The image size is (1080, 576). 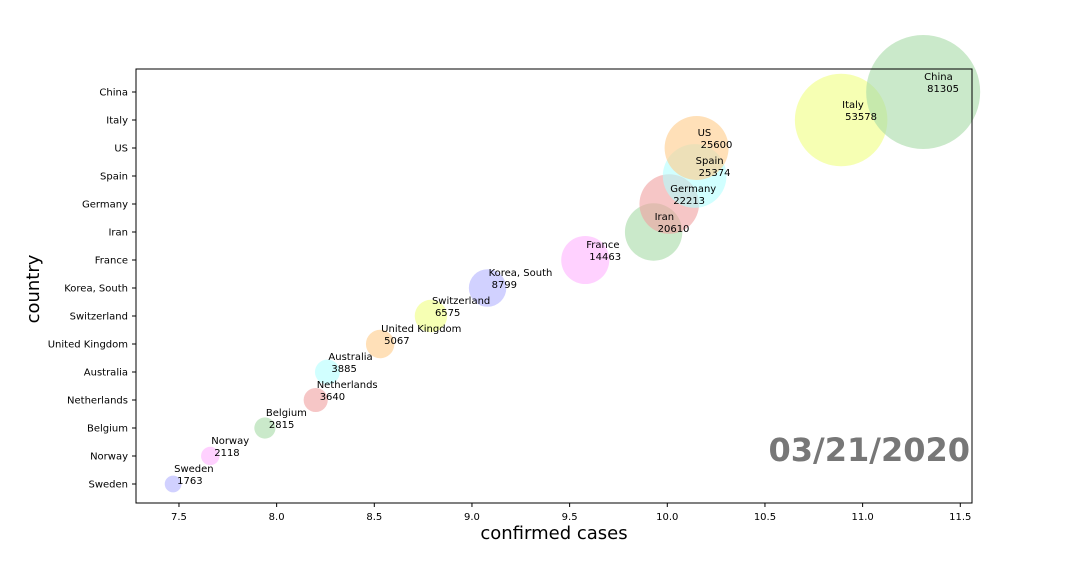 I want to click on y-tick-label: Germany, so click(x=105, y=205).